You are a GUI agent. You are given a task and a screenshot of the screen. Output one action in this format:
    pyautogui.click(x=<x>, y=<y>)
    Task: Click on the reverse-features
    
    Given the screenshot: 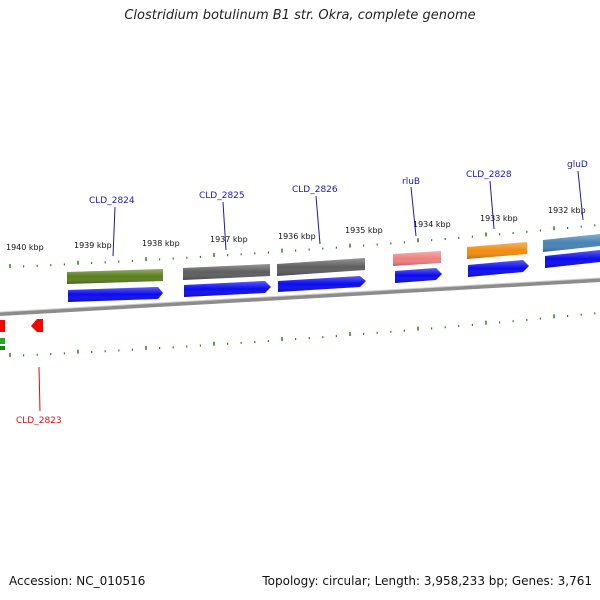 What is the action you would take?
    pyautogui.click(x=21, y=334)
    